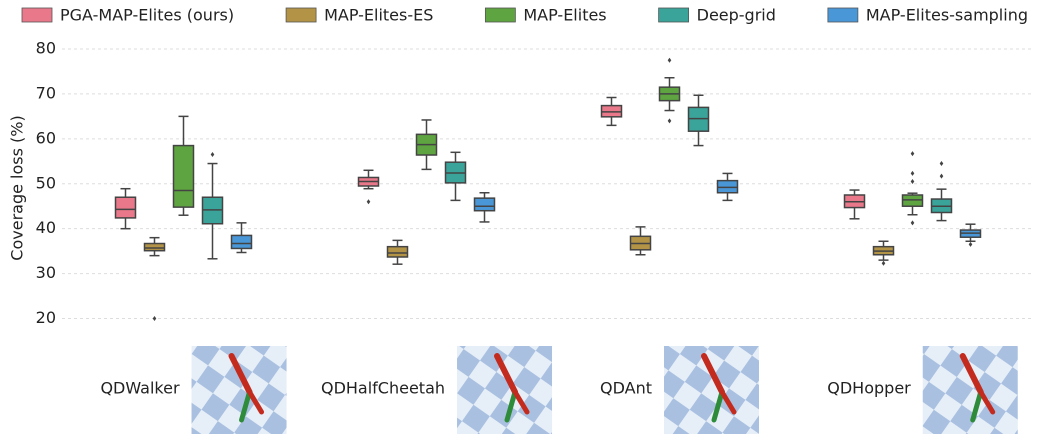 This screenshot has height=434, width=1050. What do you see at coordinates (46, 137) in the screenshot?
I see `y-tick-label: 60` at bounding box center [46, 137].